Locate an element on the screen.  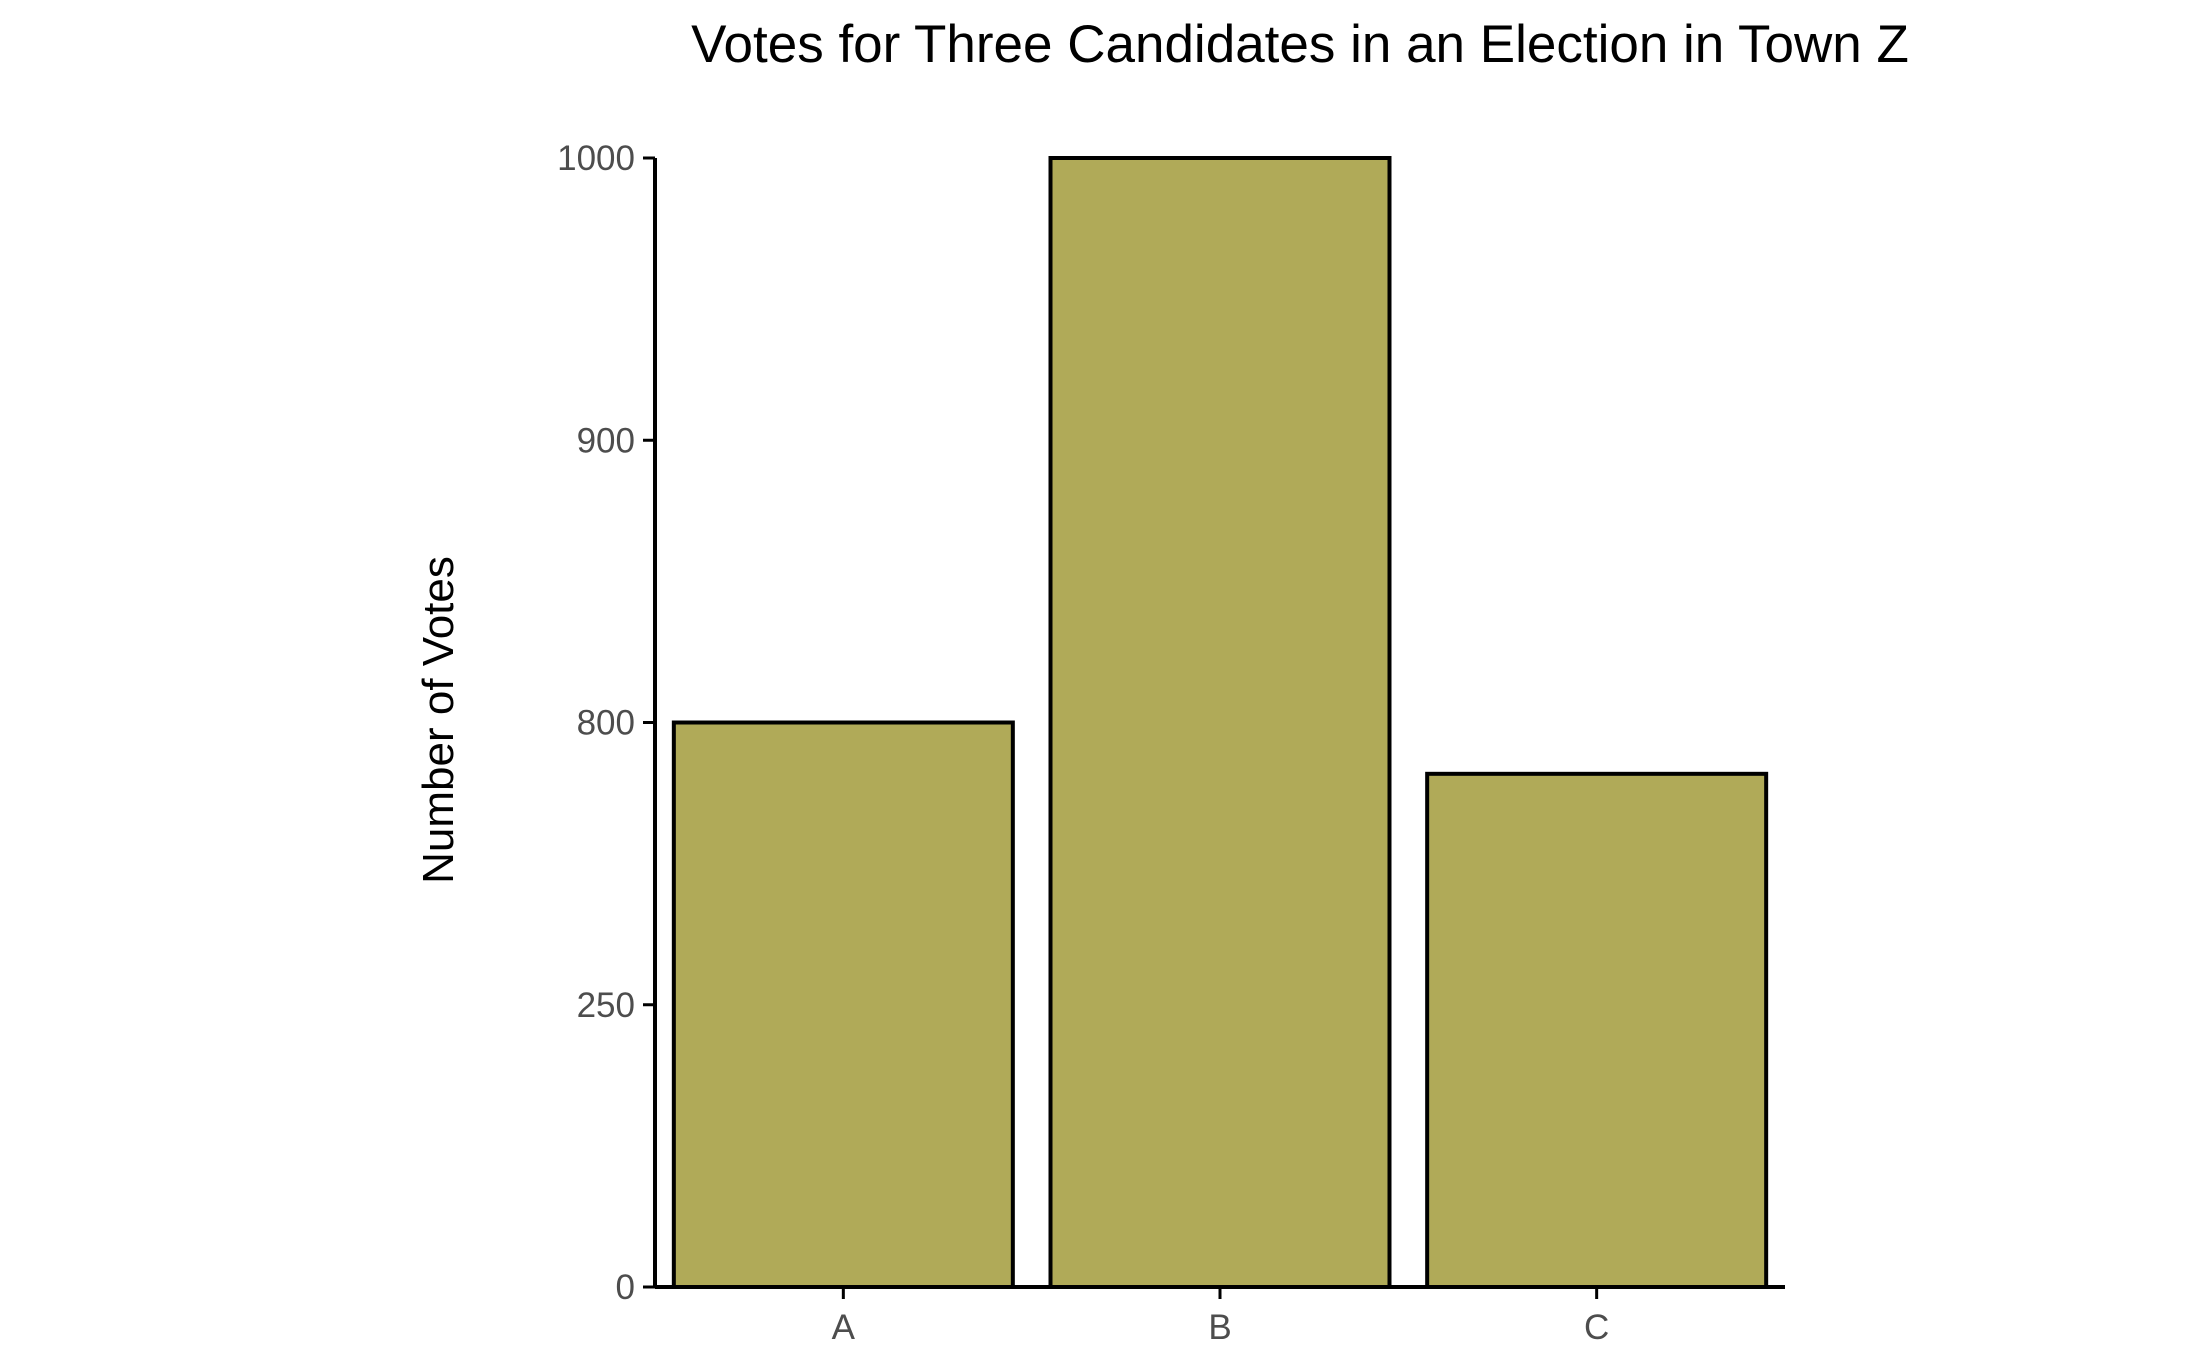
y-tick-label: 0 is located at coordinates (625, 1287).